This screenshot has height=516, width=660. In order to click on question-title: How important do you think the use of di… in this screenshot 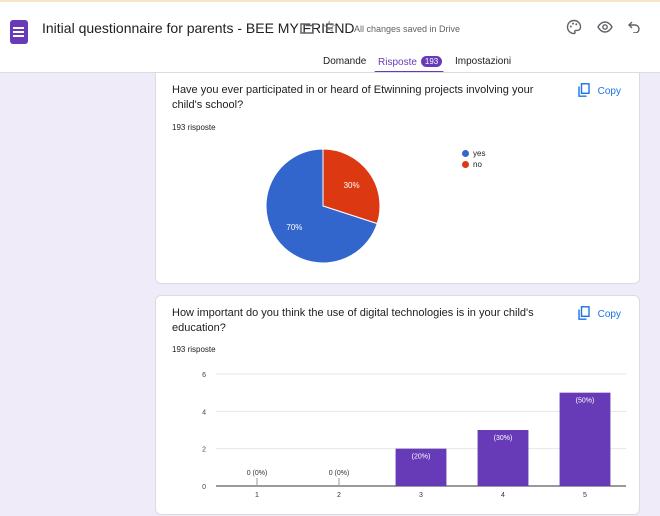, I will do `click(353, 320)`.